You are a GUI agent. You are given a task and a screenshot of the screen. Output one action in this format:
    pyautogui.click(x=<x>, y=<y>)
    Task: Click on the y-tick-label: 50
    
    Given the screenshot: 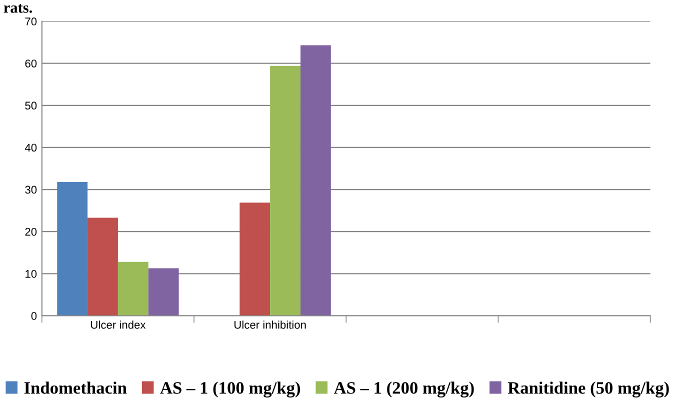 What is the action you would take?
    pyautogui.click(x=31, y=106)
    